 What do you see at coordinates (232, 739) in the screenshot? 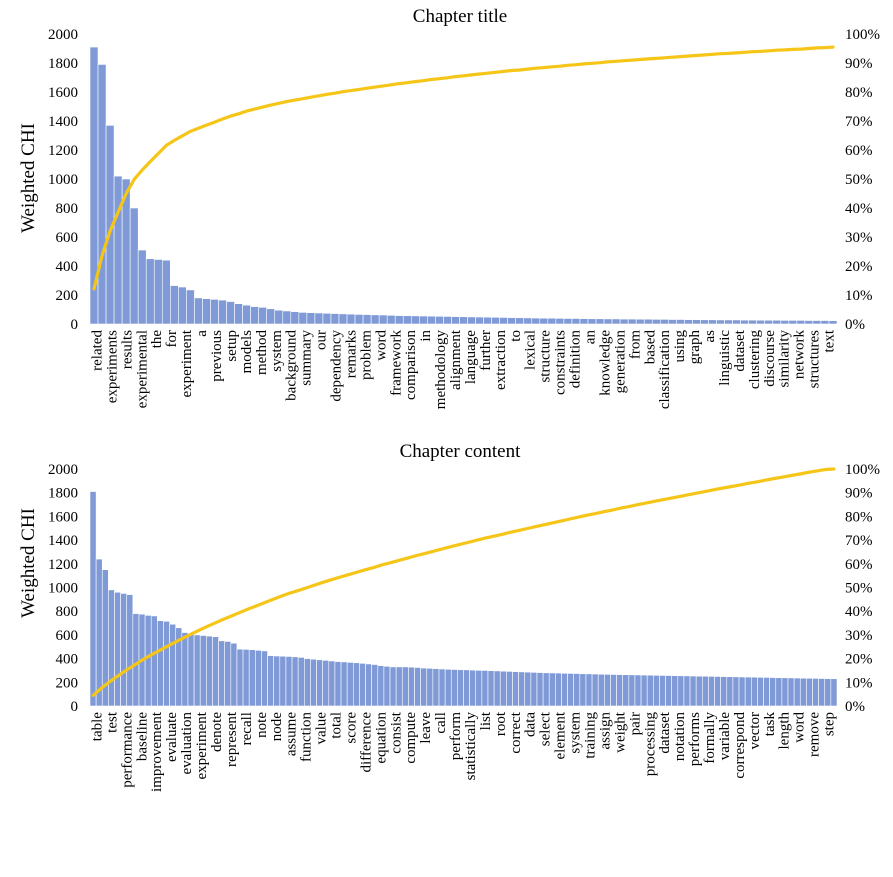
I see `x-category-label: represent` at bounding box center [232, 739].